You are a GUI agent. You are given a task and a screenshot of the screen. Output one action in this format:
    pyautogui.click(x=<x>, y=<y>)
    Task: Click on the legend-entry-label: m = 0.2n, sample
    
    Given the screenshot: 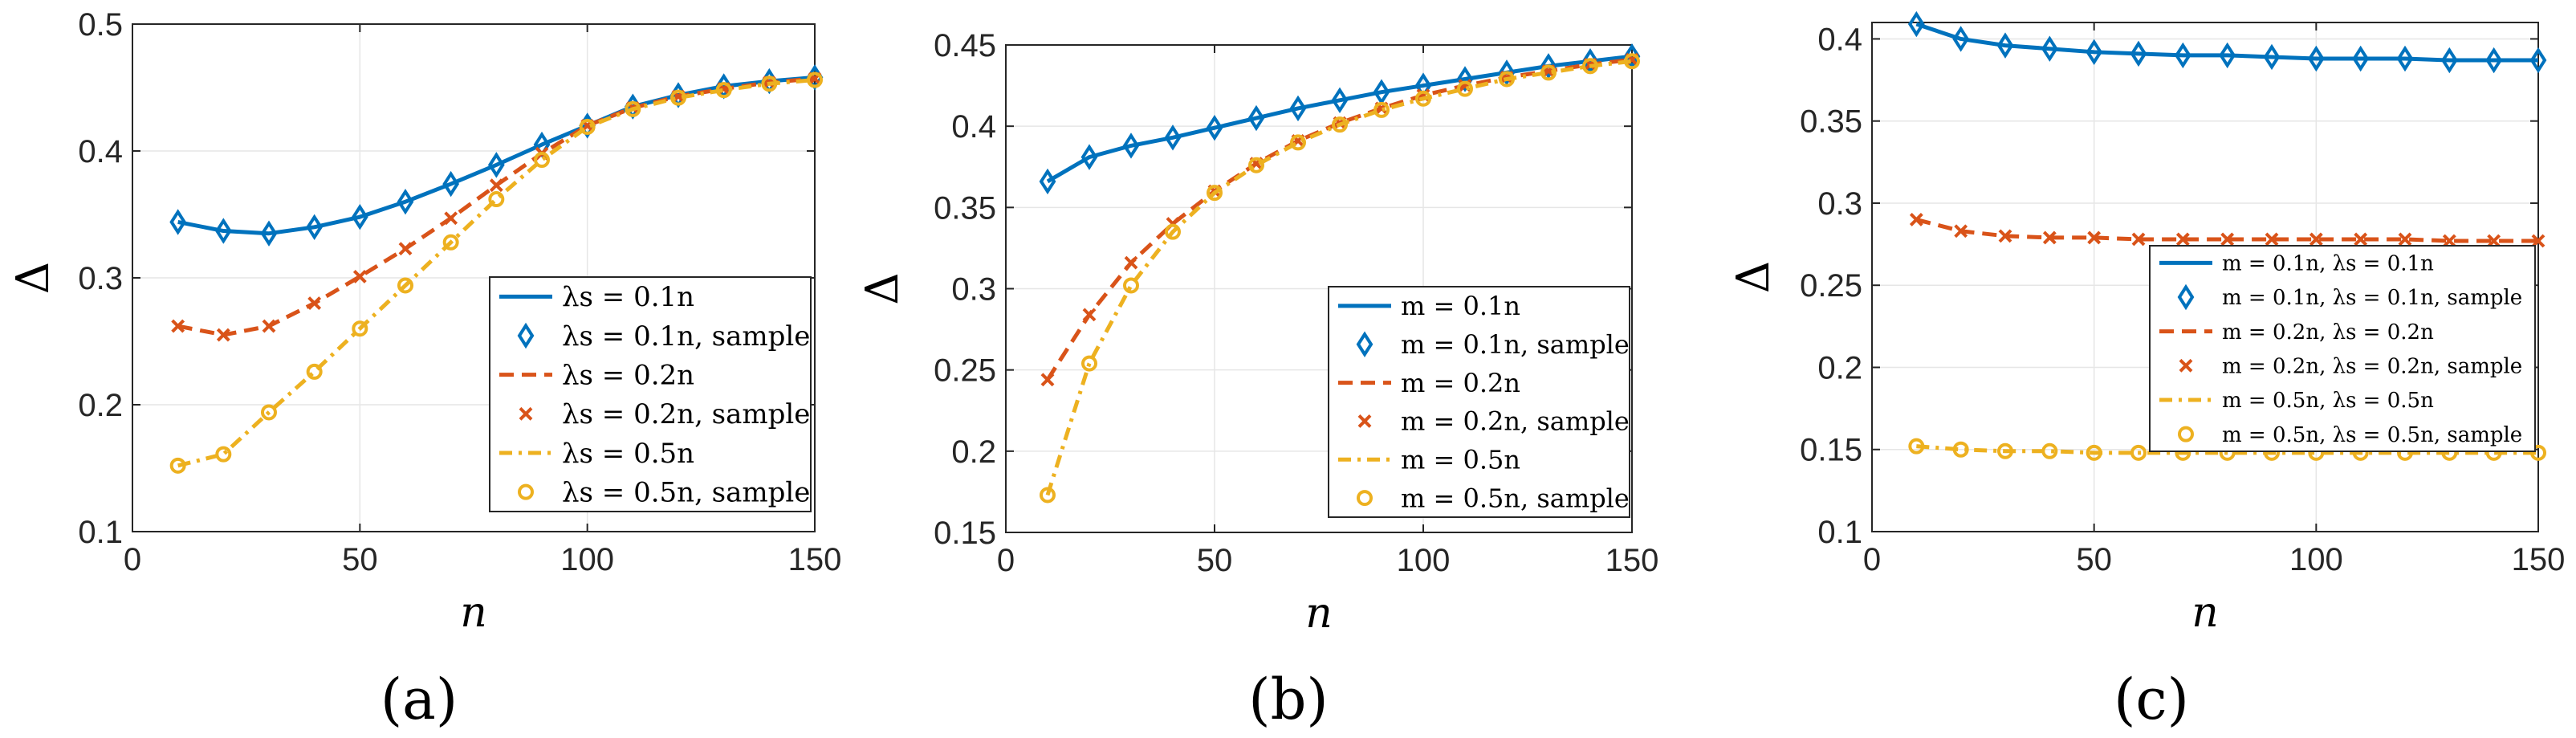 What is the action you would take?
    pyautogui.click(x=1515, y=421)
    